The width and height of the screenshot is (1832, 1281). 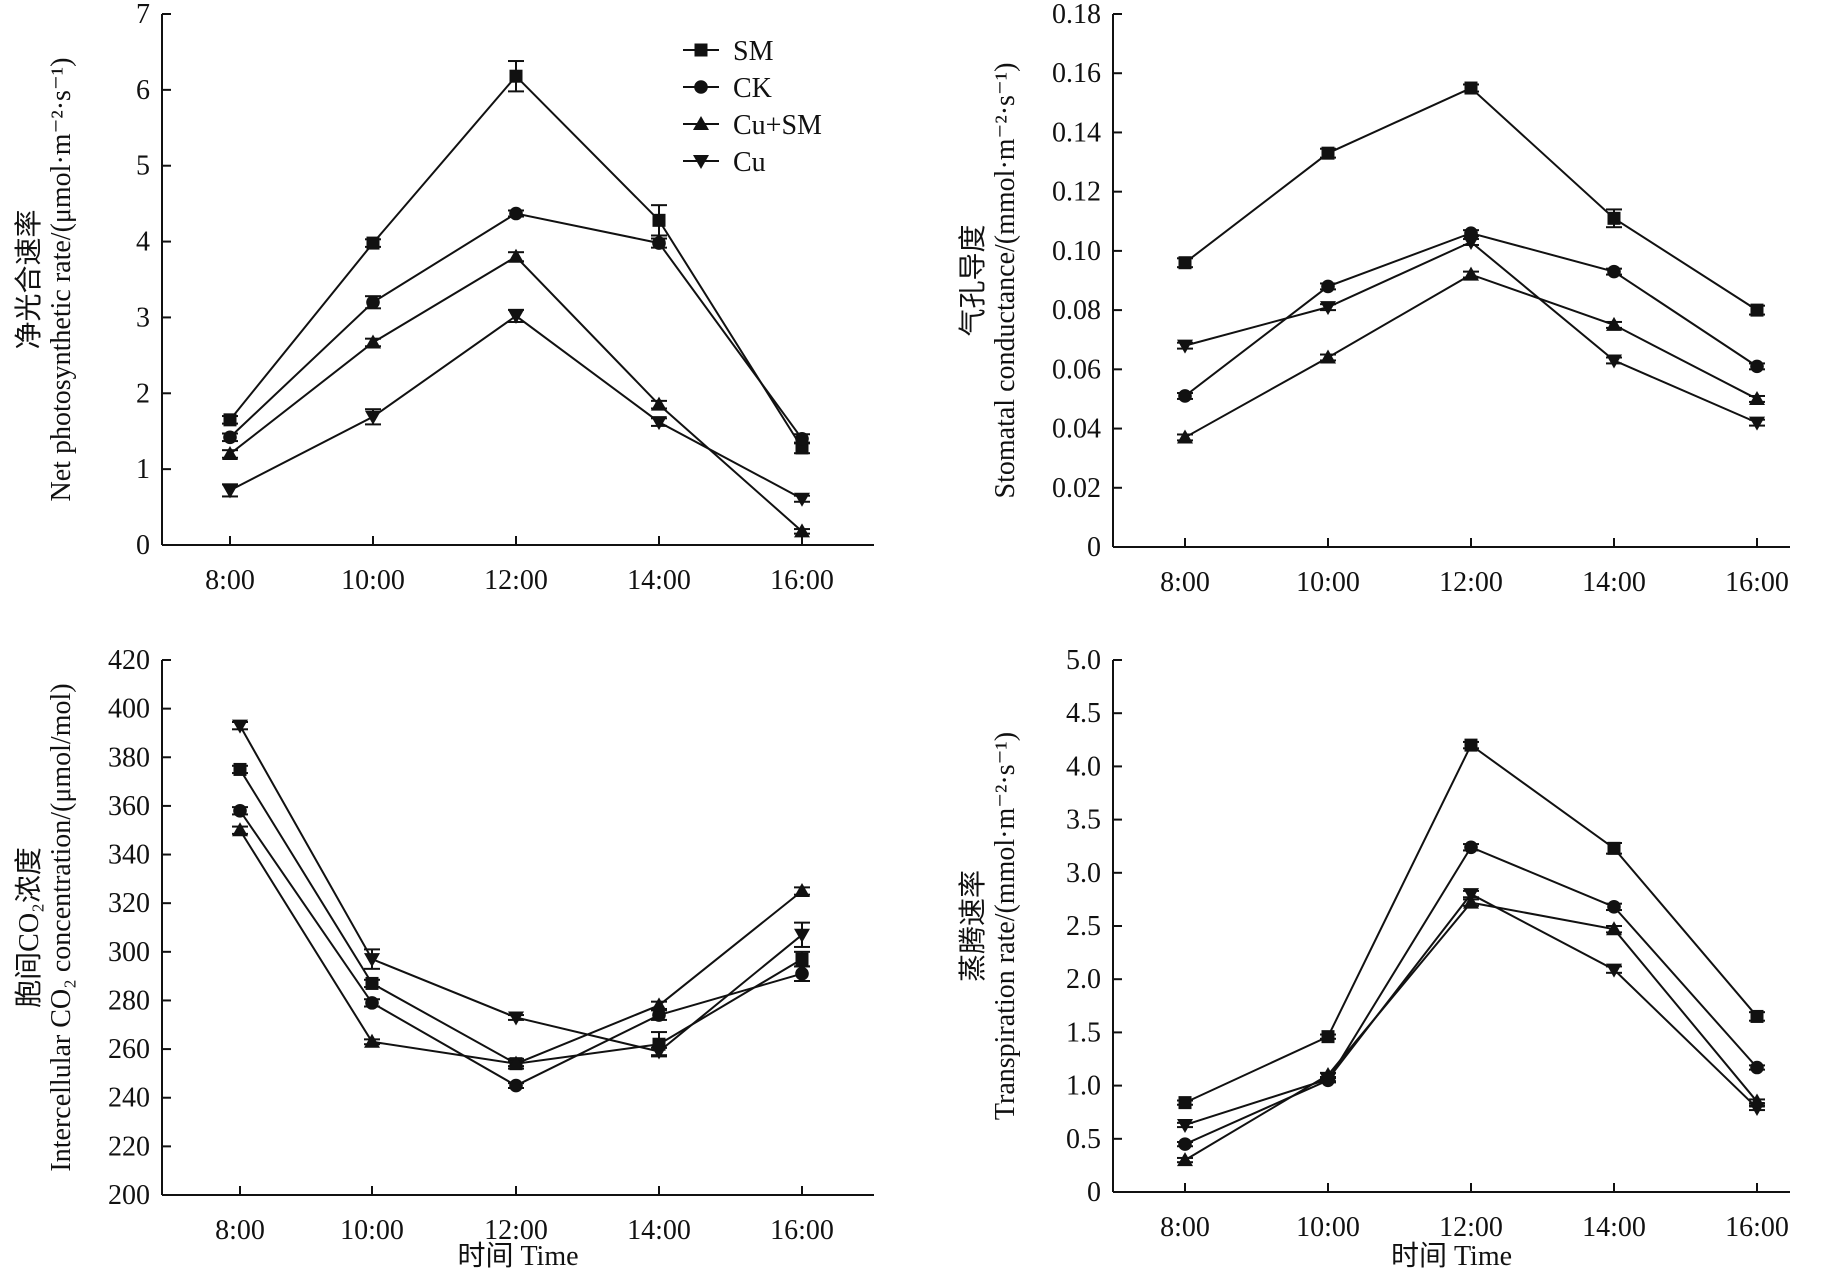 What do you see at coordinates (129, 757) in the screenshot?
I see `y-tick-label: 380` at bounding box center [129, 757].